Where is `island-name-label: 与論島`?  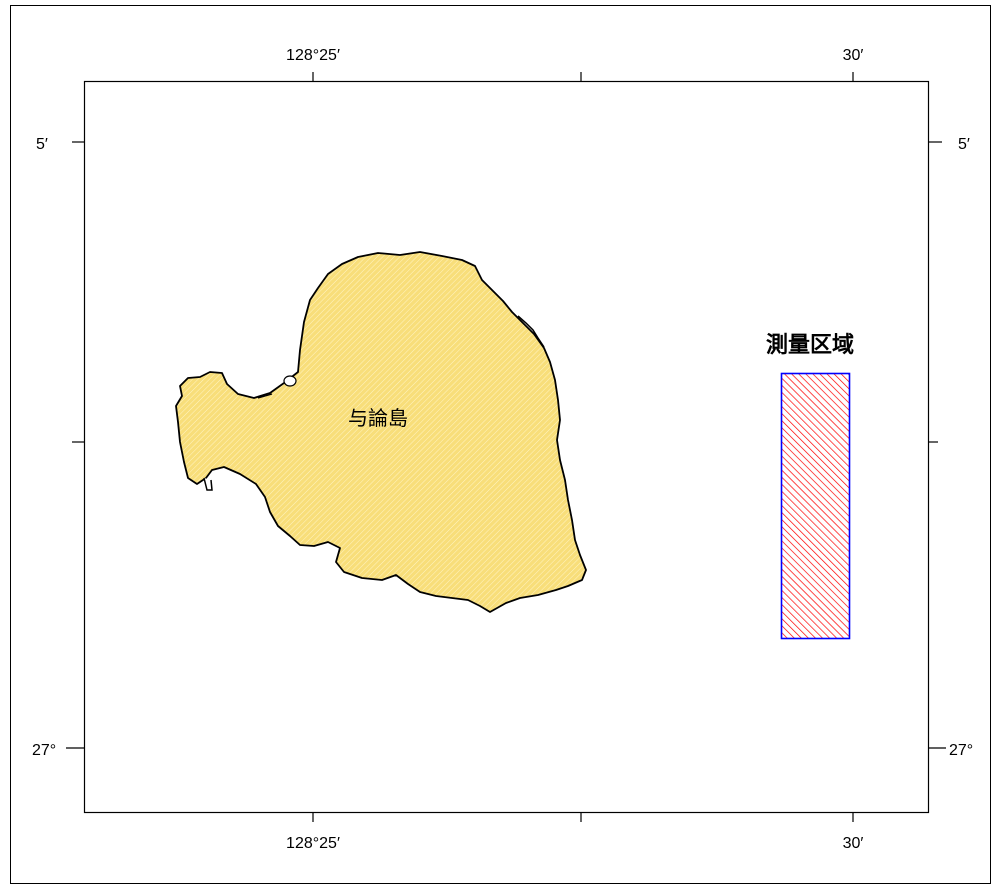 island-name-label: 与論島 is located at coordinates (378, 418).